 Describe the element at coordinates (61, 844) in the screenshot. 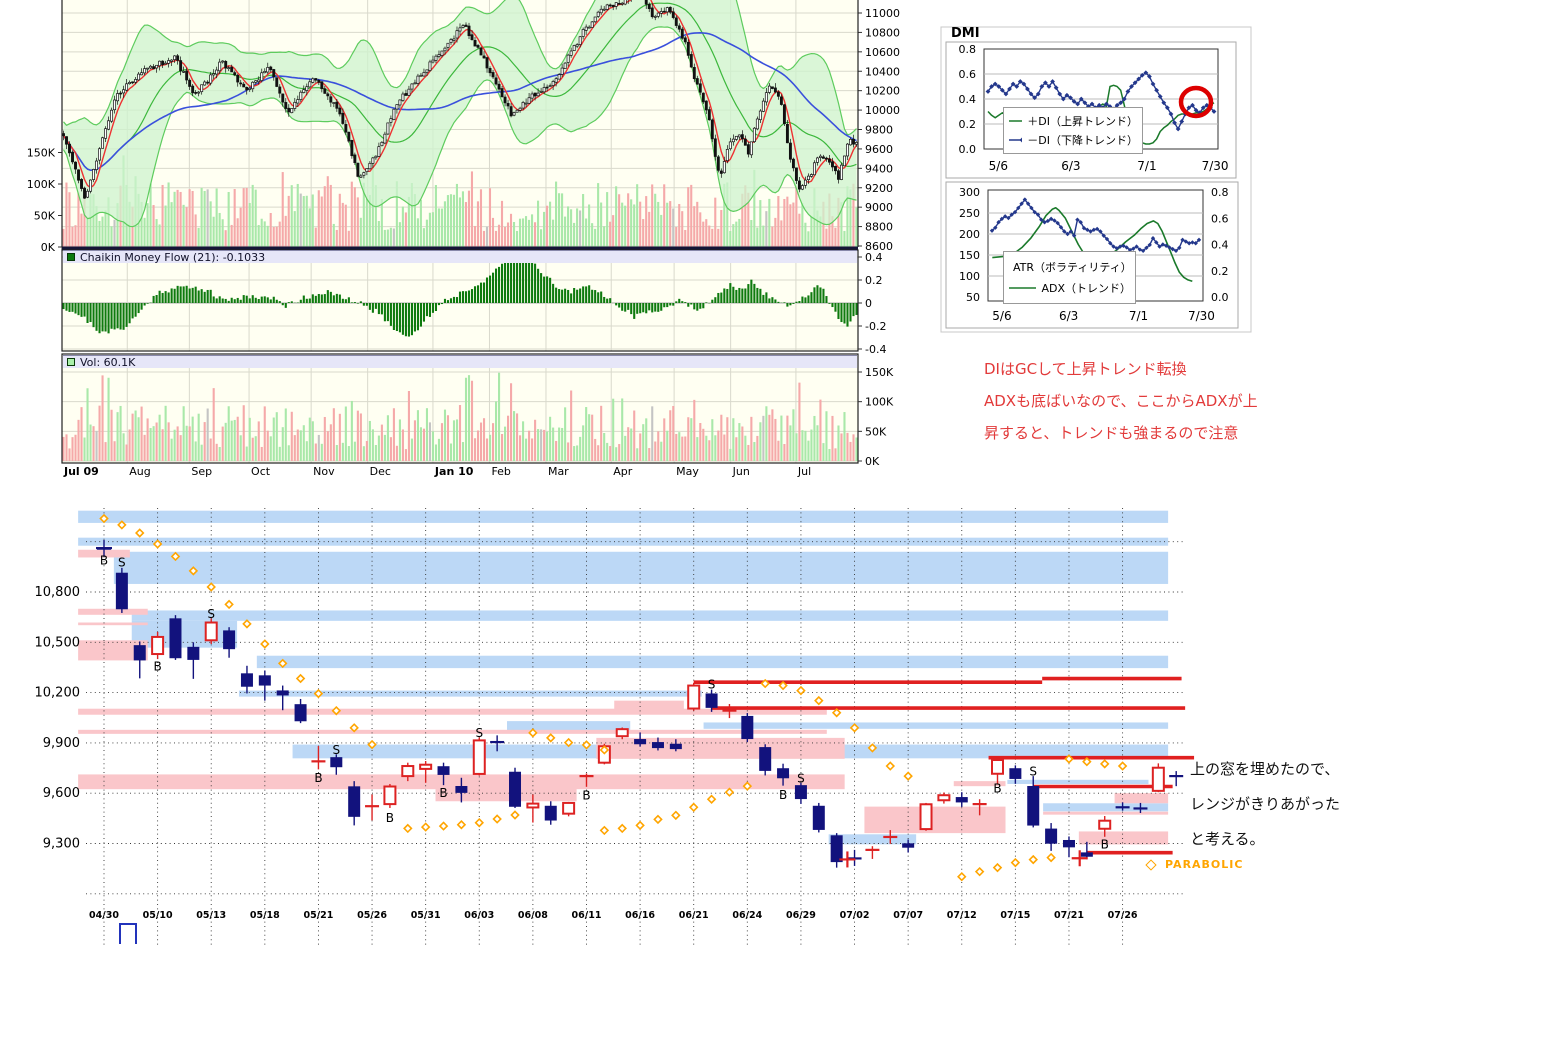

I see `bottom-y-tick: 9,300` at that location.